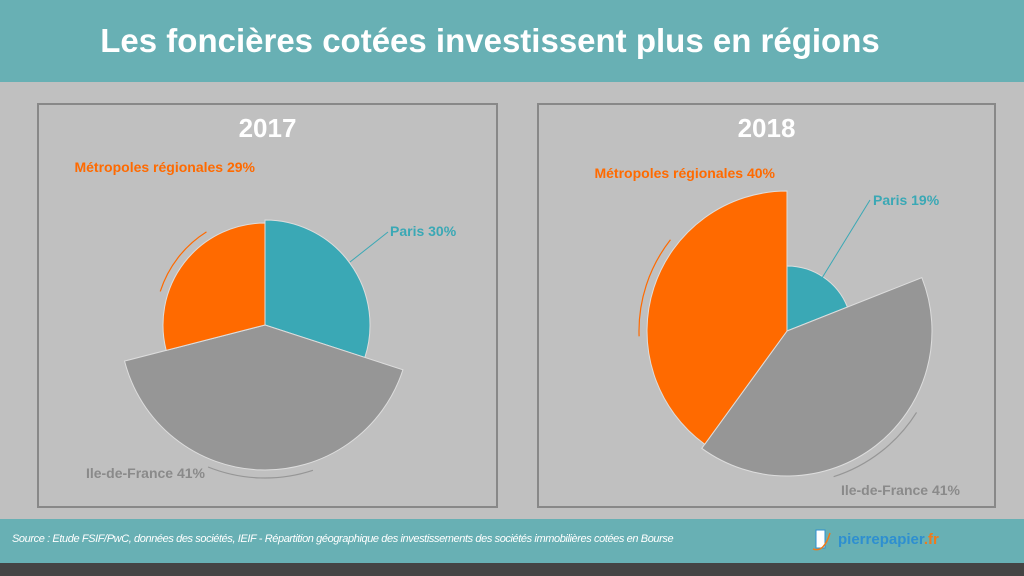  I want to click on logo-icon, so click(821, 540).